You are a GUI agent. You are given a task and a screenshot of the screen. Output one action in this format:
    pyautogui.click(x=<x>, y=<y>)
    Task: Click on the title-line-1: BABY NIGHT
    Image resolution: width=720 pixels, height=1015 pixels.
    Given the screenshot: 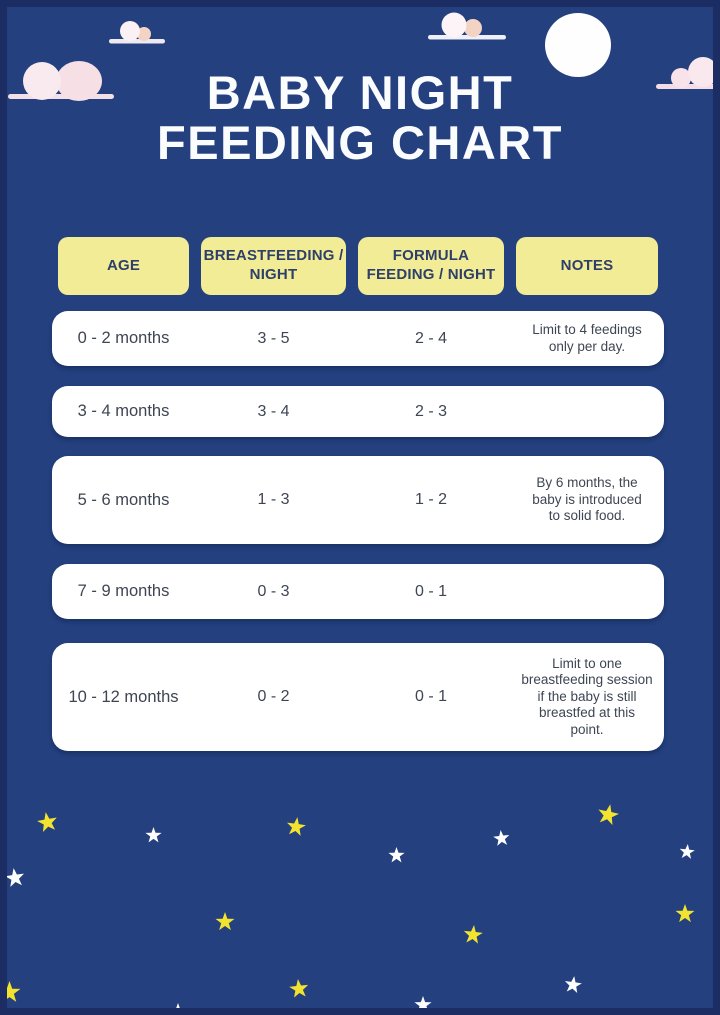 What is the action you would take?
    pyautogui.click(x=360, y=92)
    